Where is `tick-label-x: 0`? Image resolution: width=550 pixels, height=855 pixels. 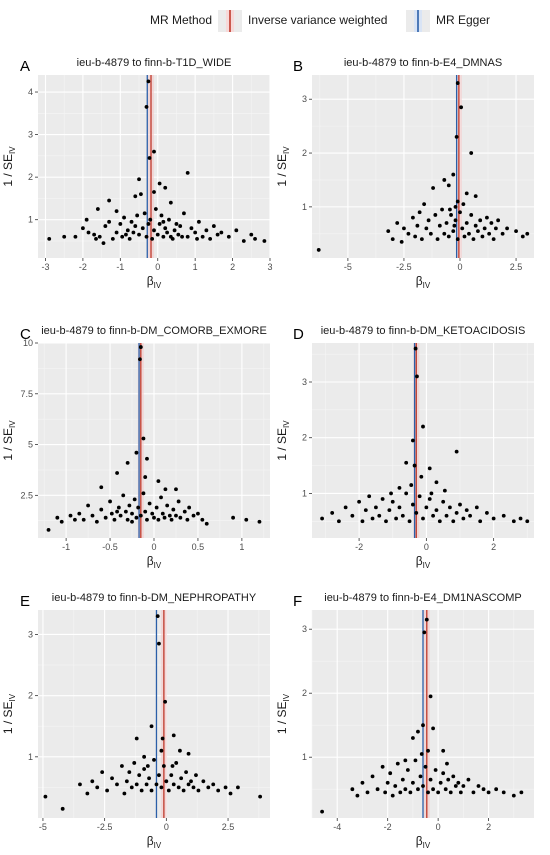 tick-label-x: 0 is located at coordinates (153, 547).